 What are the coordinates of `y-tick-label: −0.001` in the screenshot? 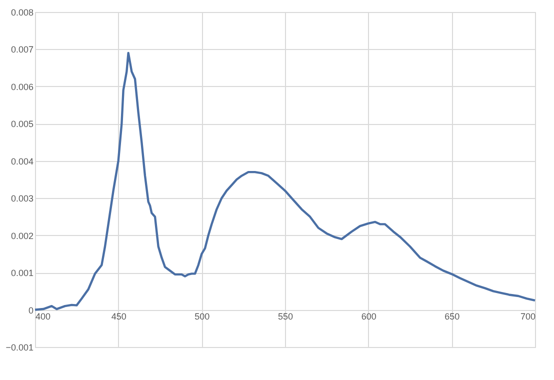 It's located at (20, 347).